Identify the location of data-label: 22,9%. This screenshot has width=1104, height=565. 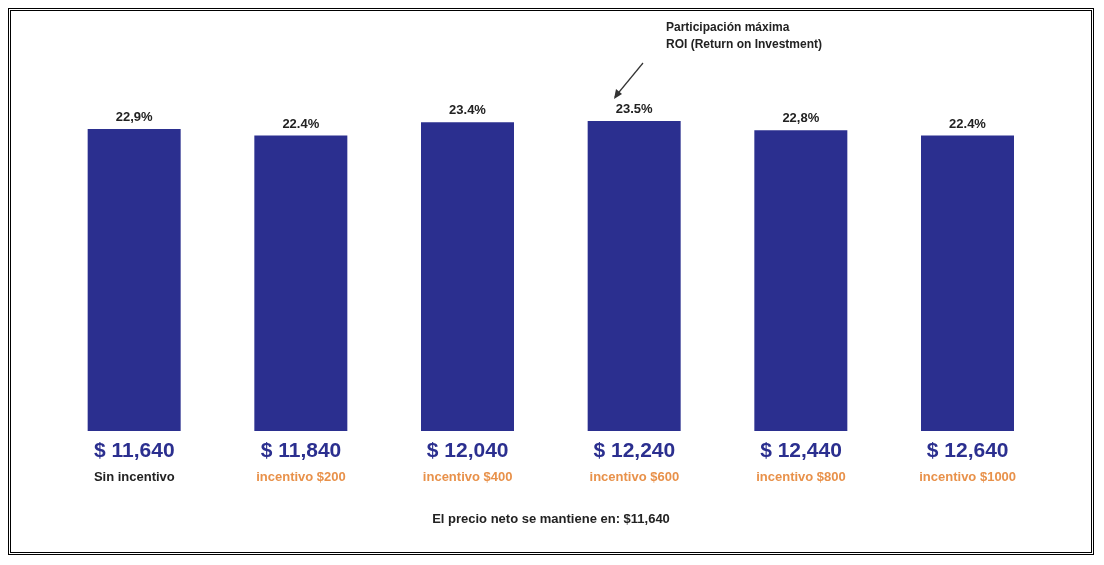
(134, 116).